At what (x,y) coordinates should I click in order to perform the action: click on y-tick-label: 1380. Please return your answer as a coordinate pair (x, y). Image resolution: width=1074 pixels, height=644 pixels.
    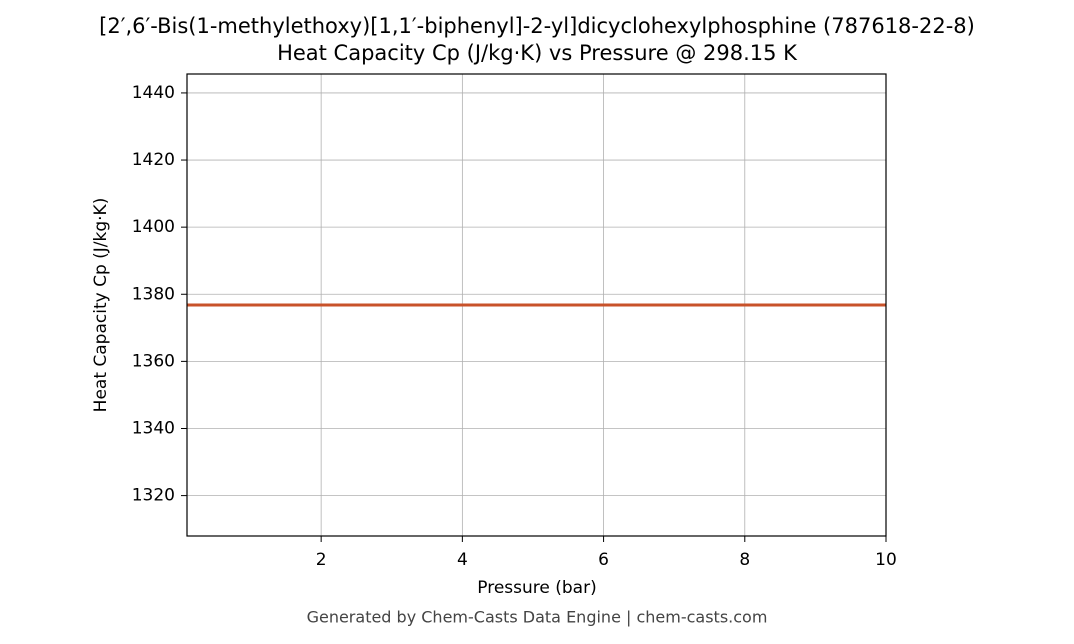
    Looking at the image, I should click on (153, 294).